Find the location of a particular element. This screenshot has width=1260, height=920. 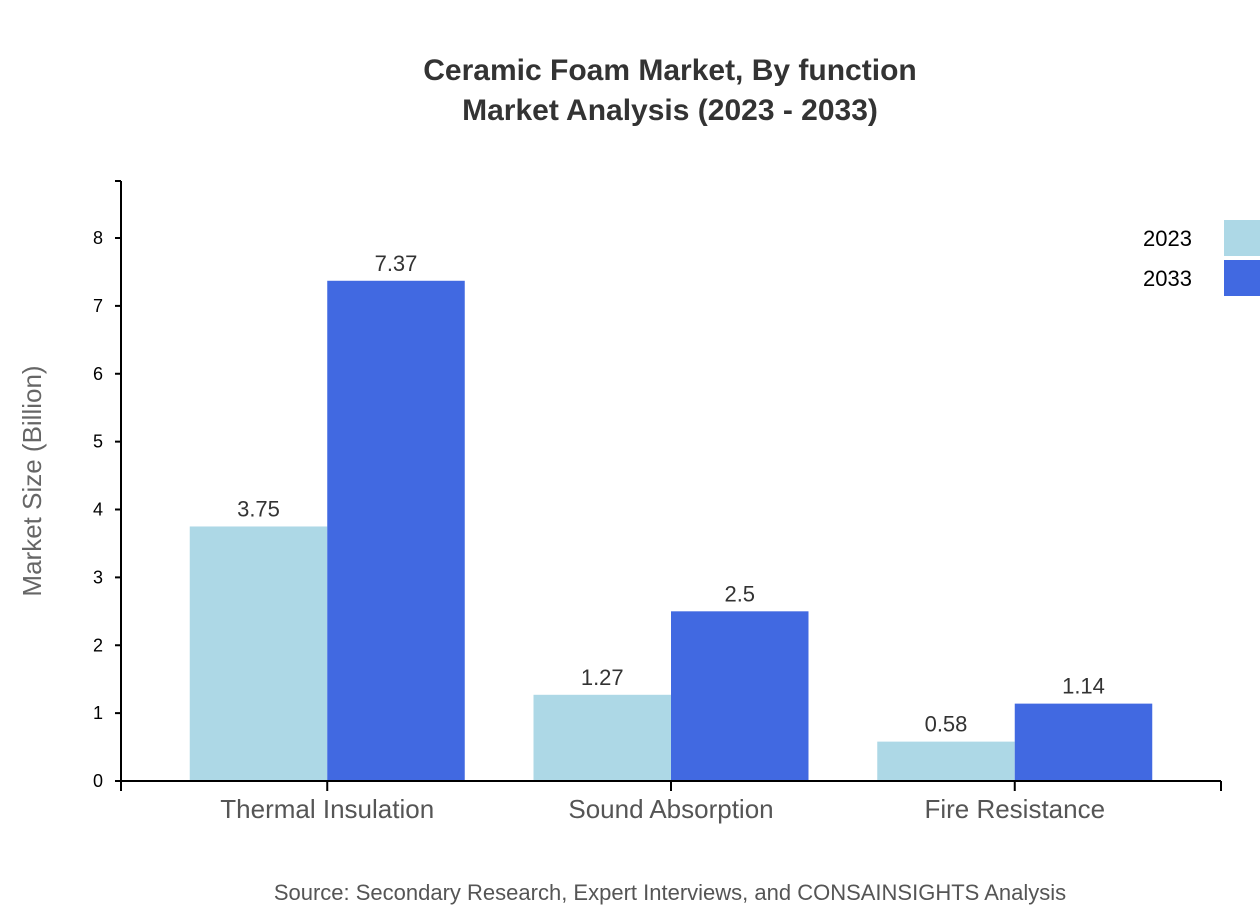

legend-swatch-2033 is located at coordinates (1242, 278).